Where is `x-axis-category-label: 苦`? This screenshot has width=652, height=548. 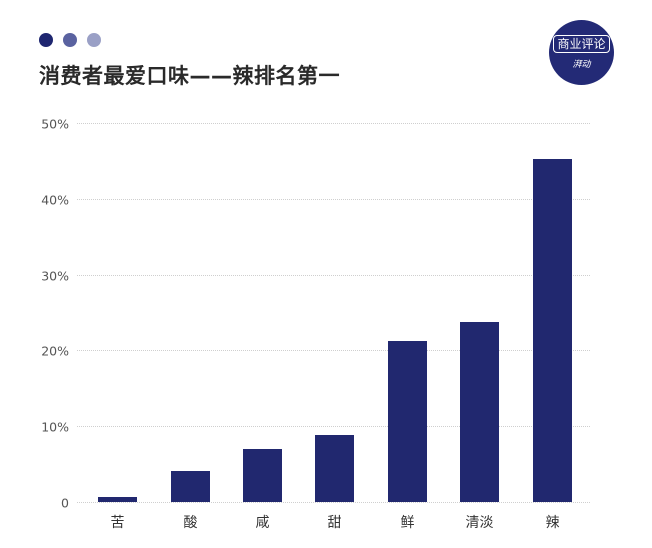 x-axis-category-label: 苦 is located at coordinates (117, 523).